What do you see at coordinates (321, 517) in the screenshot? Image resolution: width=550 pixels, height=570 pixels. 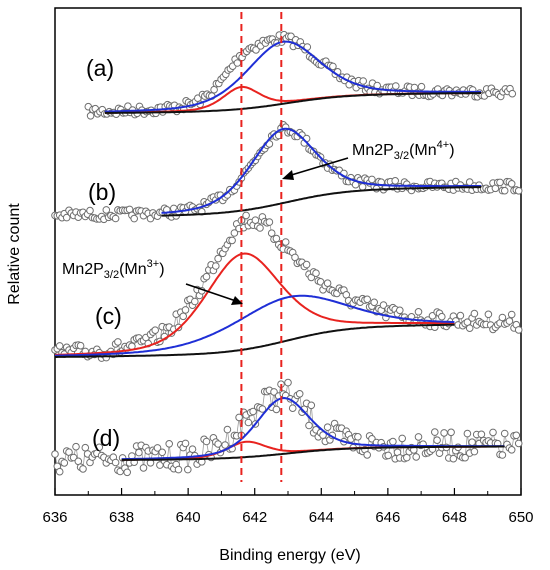 I see `x-tick-label: 644` at bounding box center [321, 517].